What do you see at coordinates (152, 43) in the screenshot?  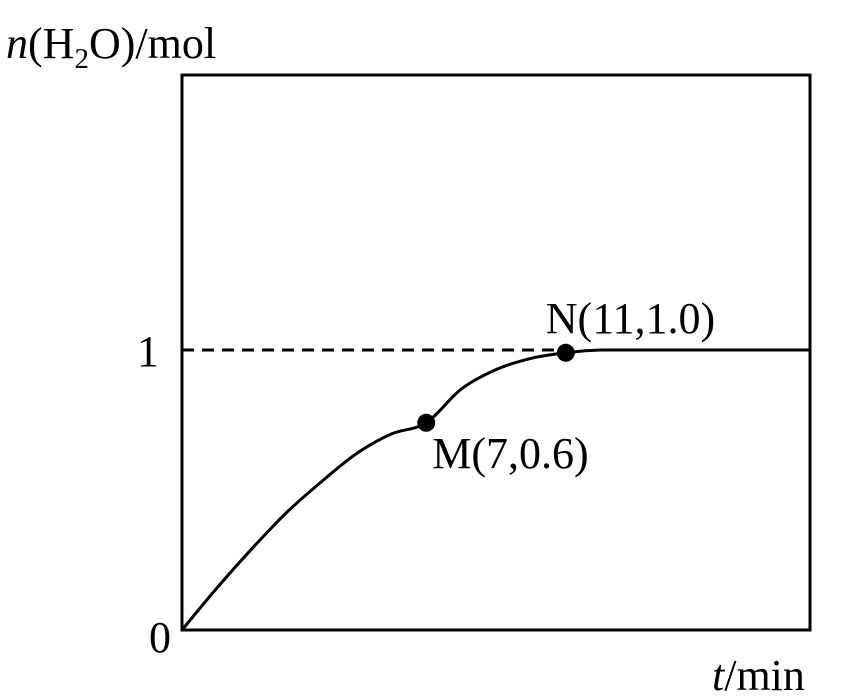 I see `y-axis-title-close: O)/mol` at bounding box center [152, 43].